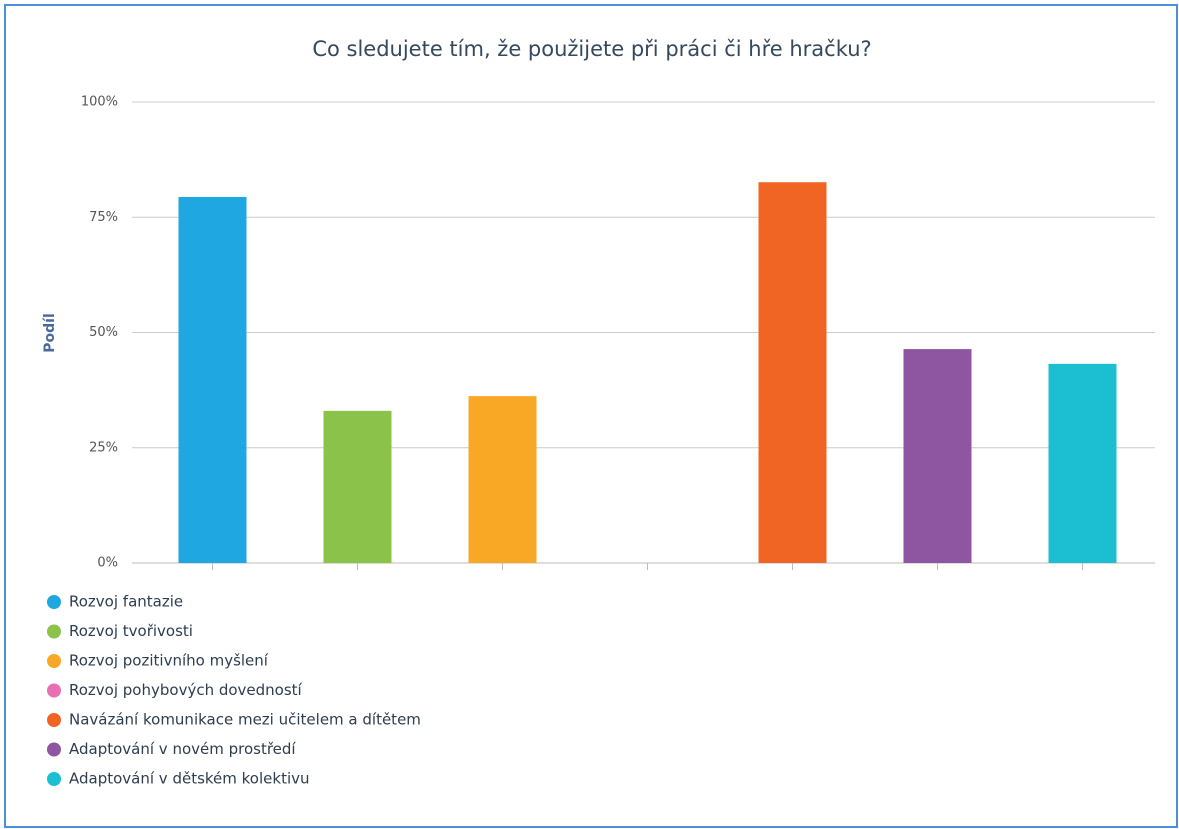 Image resolution: width=1179 pixels, height=829 pixels. Describe the element at coordinates (186, 690) in the screenshot. I see `legend-label: Rozvoj pohybových dovedností` at that location.